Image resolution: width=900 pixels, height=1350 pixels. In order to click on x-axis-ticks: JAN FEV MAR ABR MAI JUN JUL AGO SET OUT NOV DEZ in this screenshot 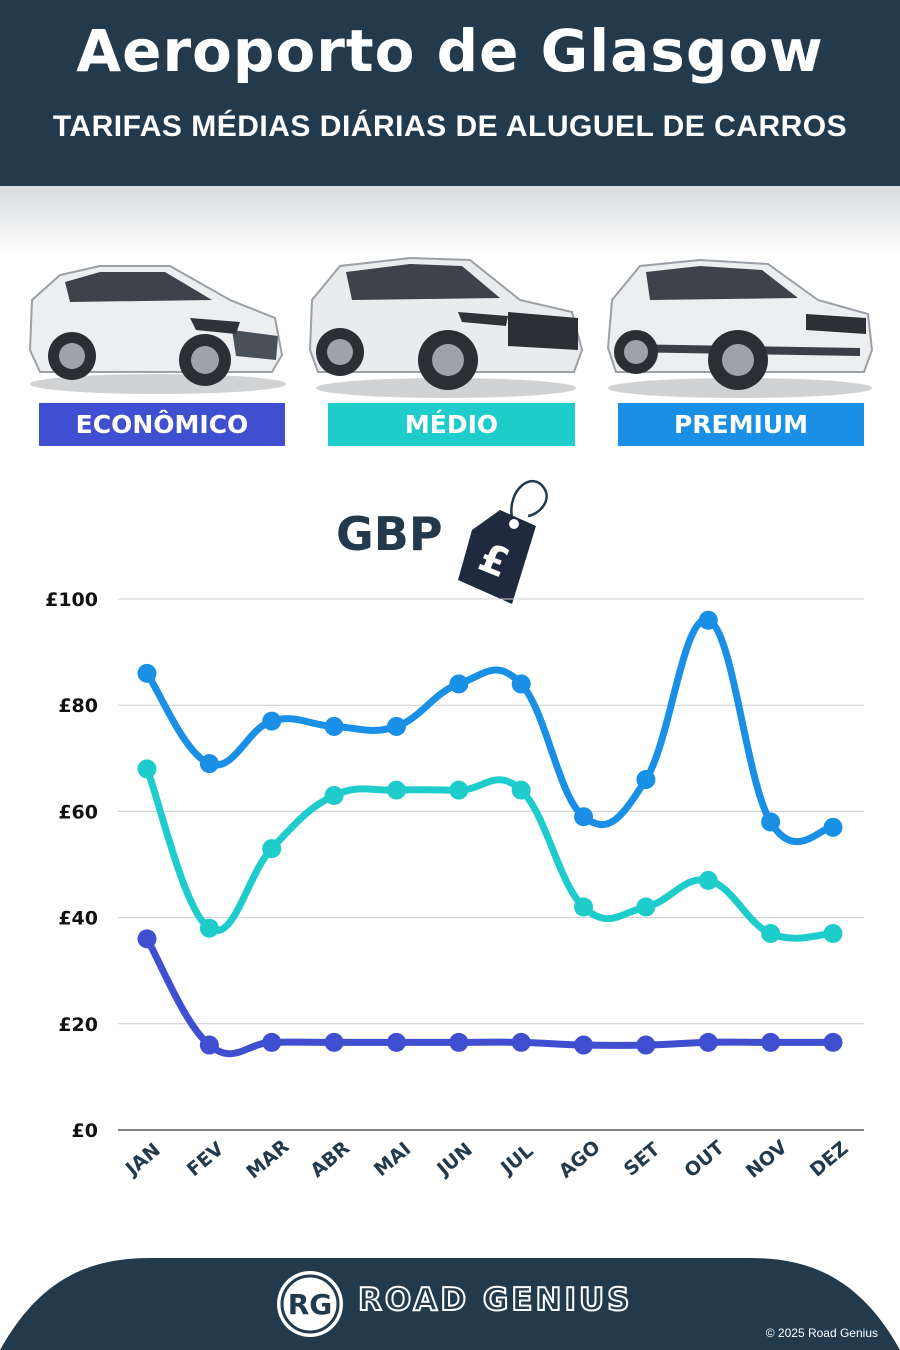, I will do `click(486, 1159)`.